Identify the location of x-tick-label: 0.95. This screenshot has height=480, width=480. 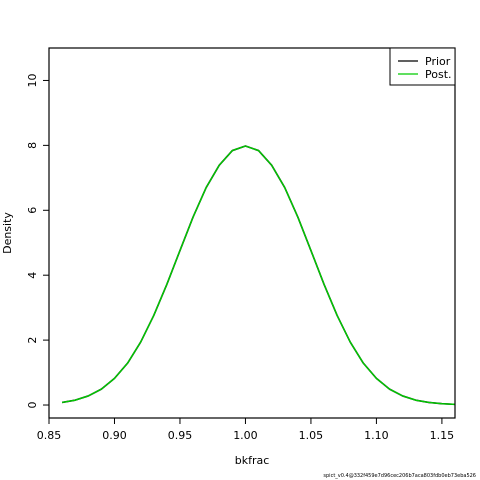
(180, 435).